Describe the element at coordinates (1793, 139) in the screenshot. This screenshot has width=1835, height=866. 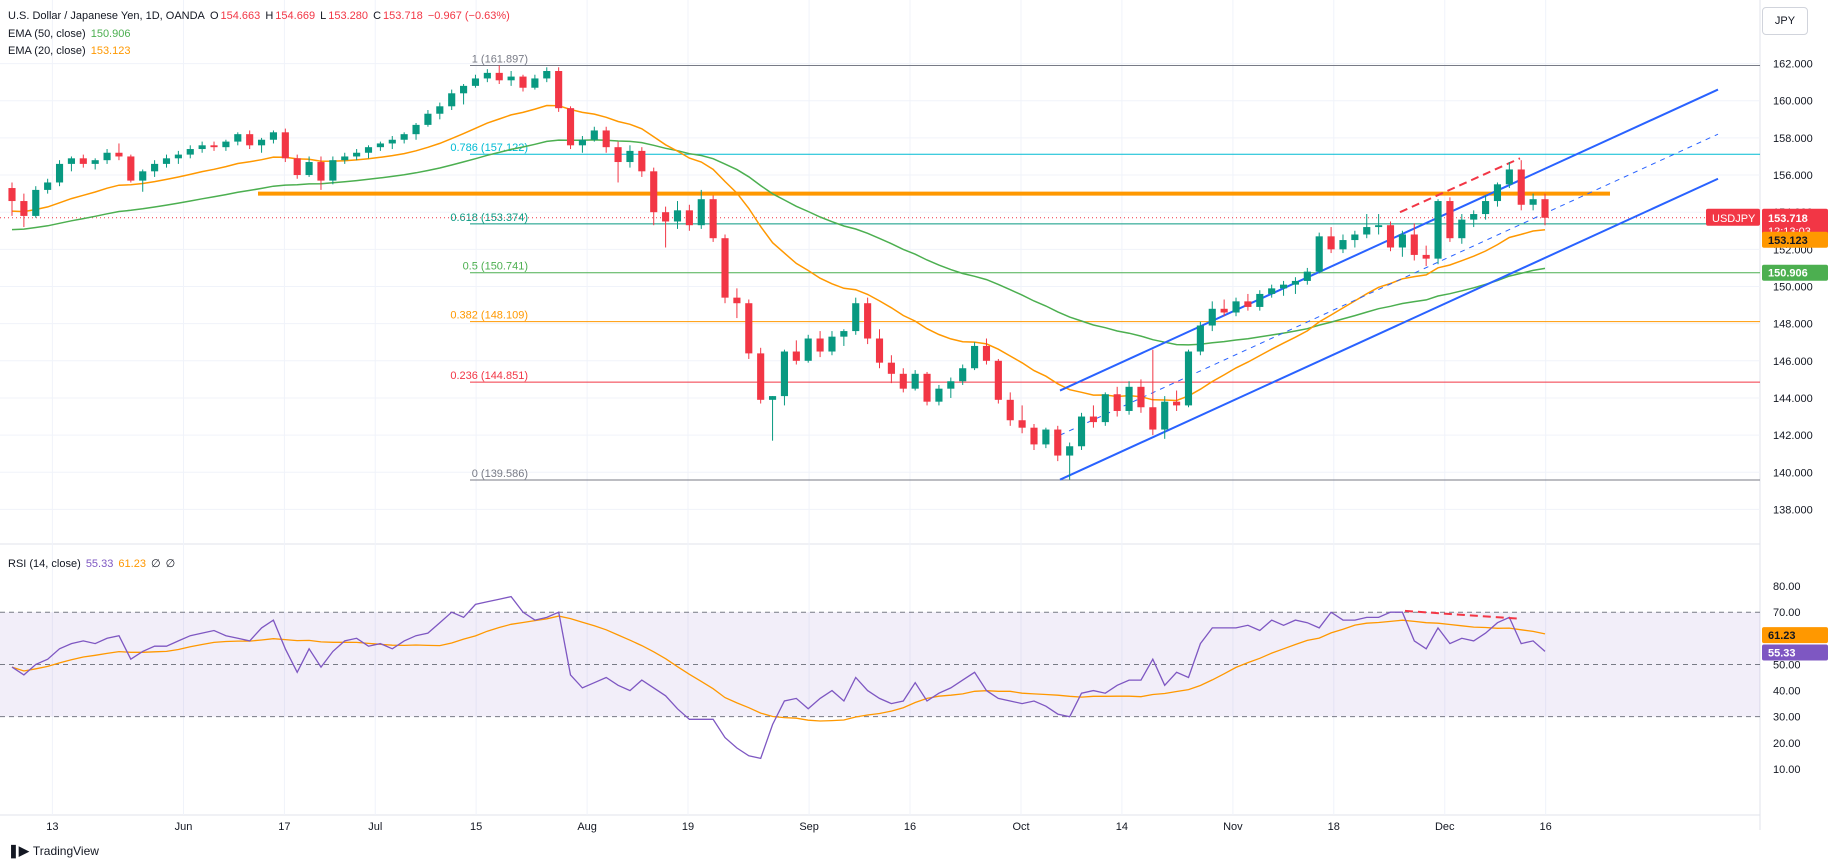
I see `price-tick-label: 158.000` at that location.